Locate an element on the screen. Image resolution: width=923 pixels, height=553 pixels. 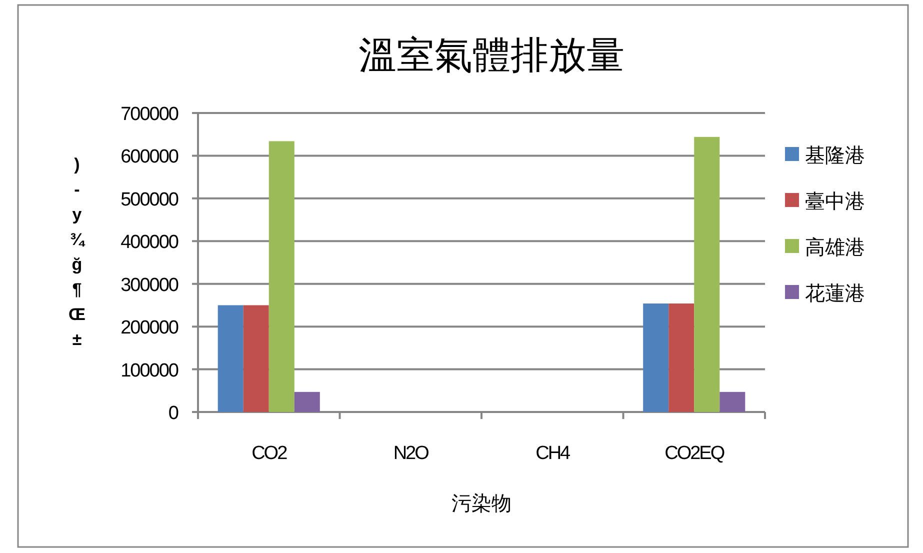
y-tick-label: 300000 is located at coordinates (149, 285).